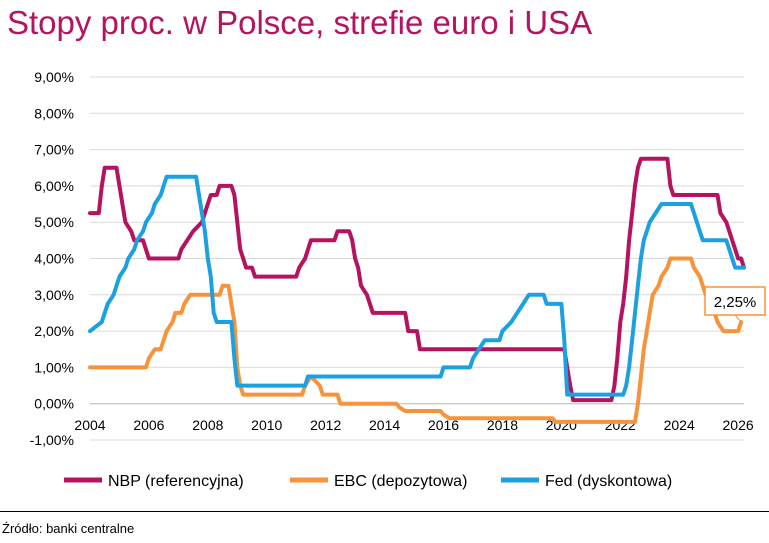 The width and height of the screenshot is (769, 543). What do you see at coordinates (54, 222) in the screenshot?
I see `y-tick-label: 5,00%` at bounding box center [54, 222].